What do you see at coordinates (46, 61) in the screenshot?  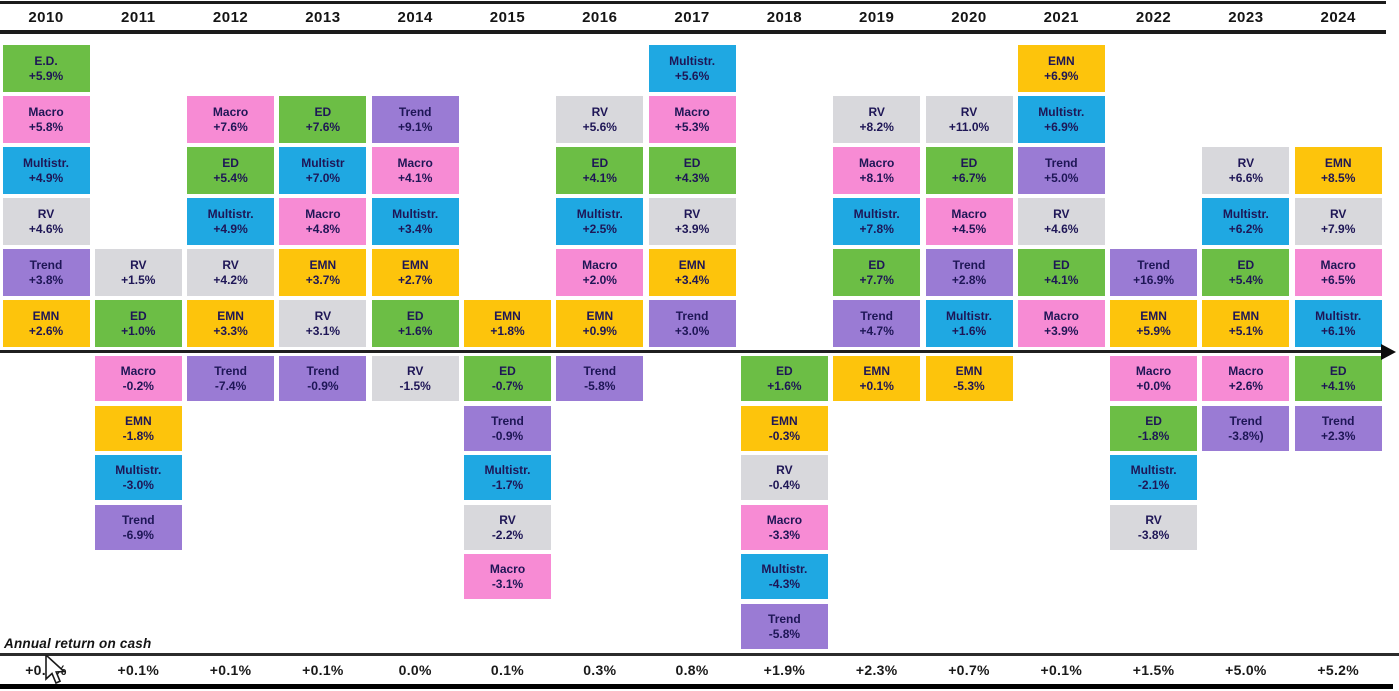 I see `strategy-name: E.D.` at bounding box center [46, 61].